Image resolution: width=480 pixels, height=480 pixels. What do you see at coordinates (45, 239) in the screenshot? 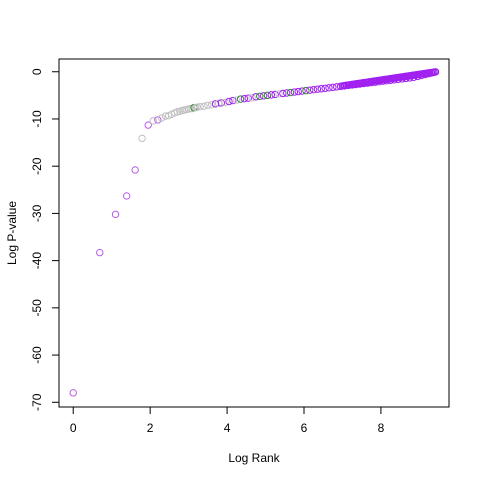
I see `y-axis: 0 -10 -20 -30 -40 -50 -60 -70` at bounding box center [45, 239].